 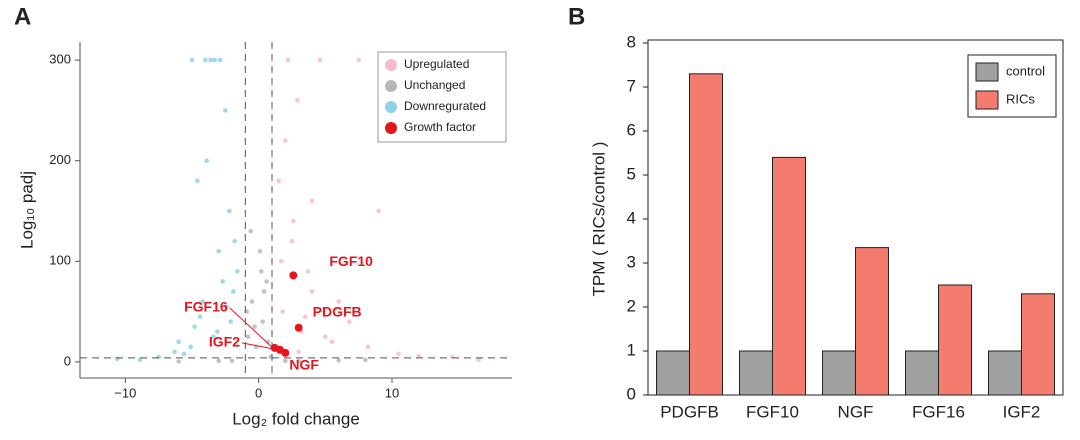 What do you see at coordinates (60, 59) in the screenshot?
I see `y-tick-label: 300` at bounding box center [60, 59].